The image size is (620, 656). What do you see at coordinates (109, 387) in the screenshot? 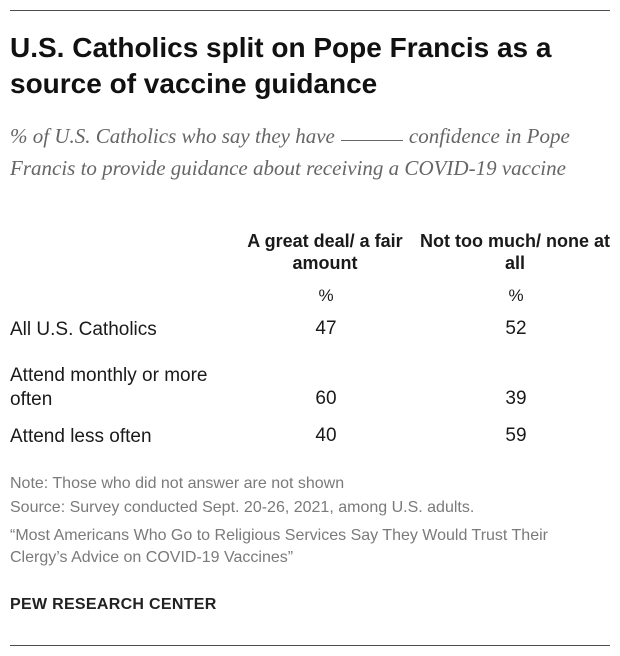
I see `row-label-attend-monthly: Attend monthly or more often` at bounding box center [109, 387].